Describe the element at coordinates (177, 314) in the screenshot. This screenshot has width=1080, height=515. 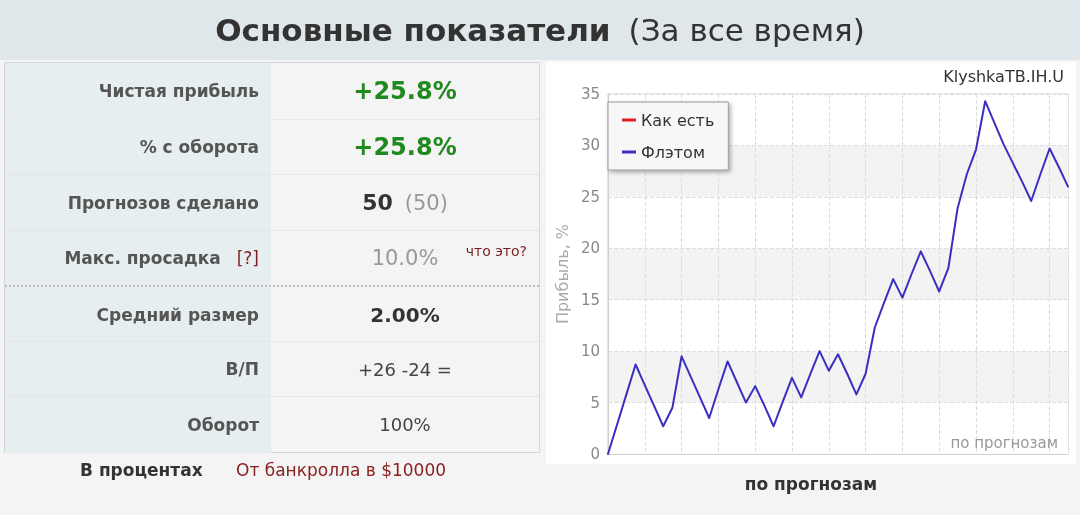
I see `text: Средний размер` at that location.